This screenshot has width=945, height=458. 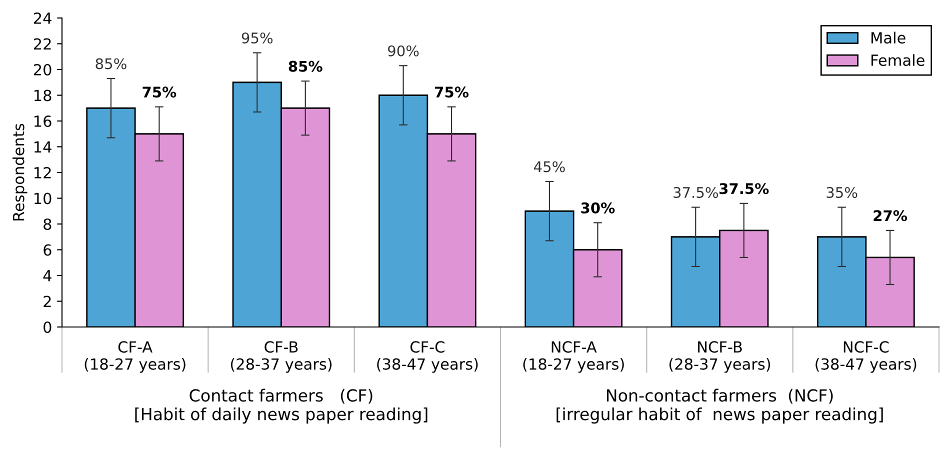 What do you see at coordinates (427, 357) in the screenshot?
I see `x-tick-label: CF-C (38-47 years)` at bounding box center [427, 357].